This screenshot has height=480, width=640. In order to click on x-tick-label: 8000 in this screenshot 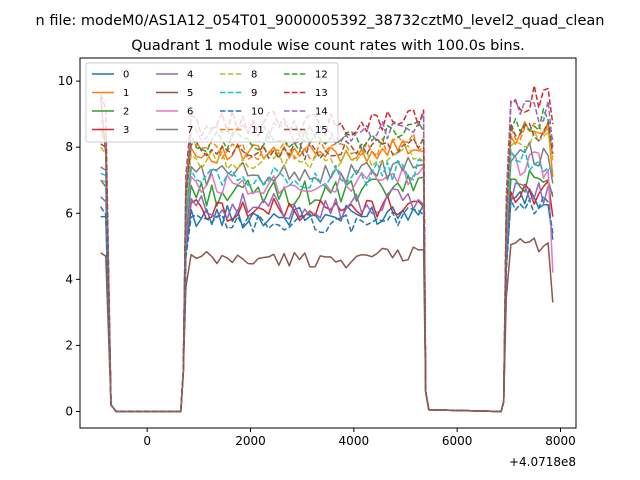, I will do `click(560, 441)`.